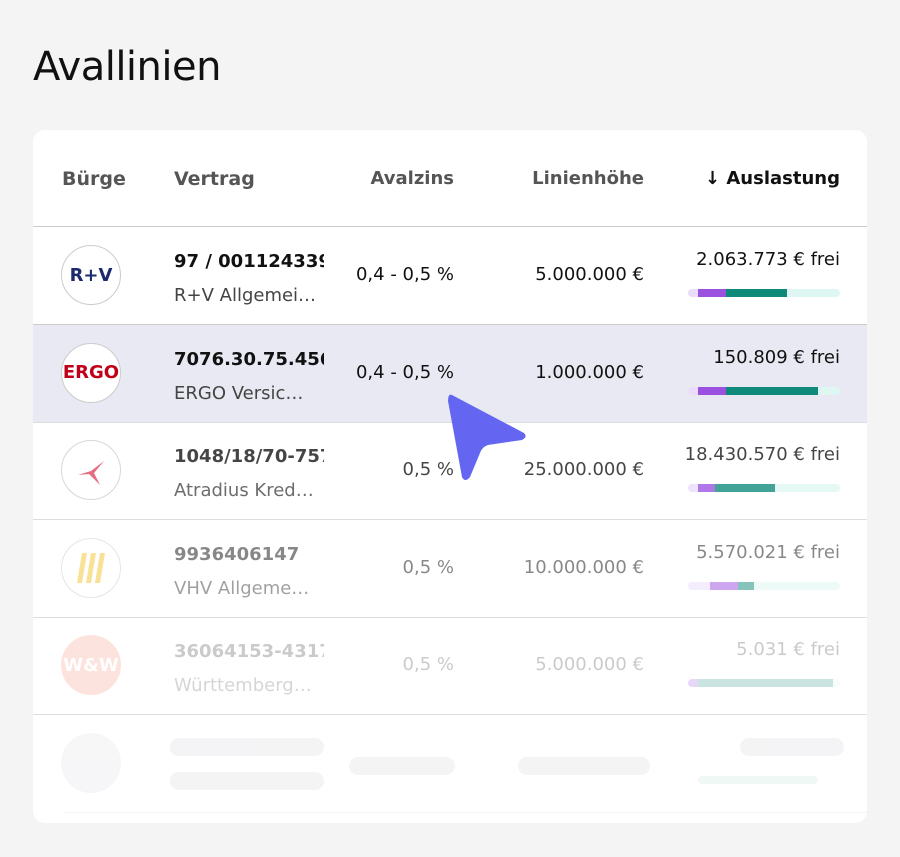 This screenshot has width=900, height=857. I want to click on logo: R+V, so click(91, 275).